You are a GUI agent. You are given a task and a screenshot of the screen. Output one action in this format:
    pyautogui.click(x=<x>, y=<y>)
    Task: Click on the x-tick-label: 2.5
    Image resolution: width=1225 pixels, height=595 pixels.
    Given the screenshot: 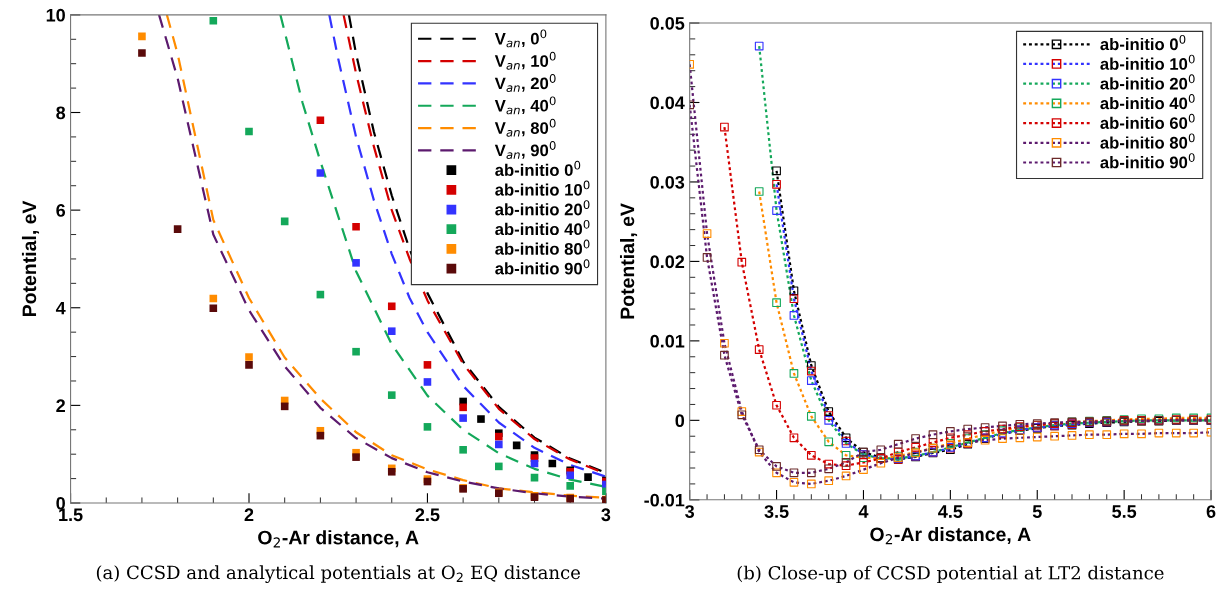 What is the action you would take?
    pyautogui.click(x=427, y=515)
    